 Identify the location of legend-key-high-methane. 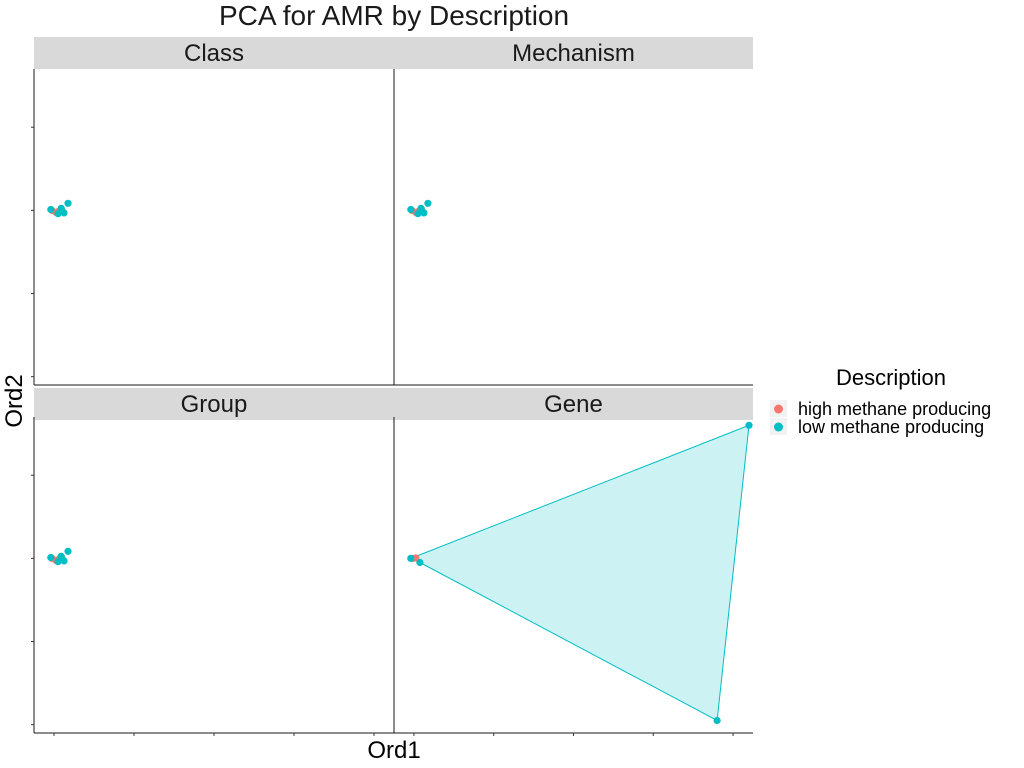
(778, 409).